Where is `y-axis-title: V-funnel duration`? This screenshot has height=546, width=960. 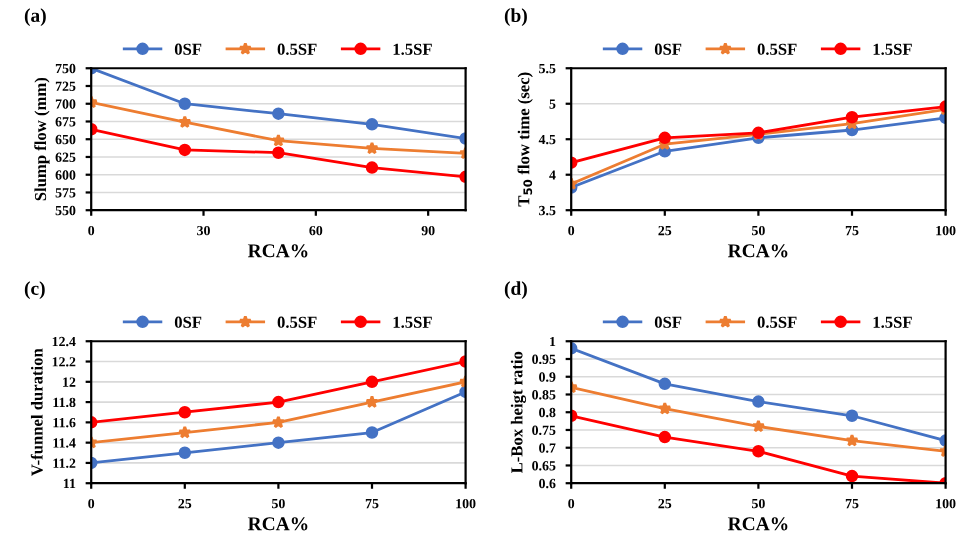
y-axis-title: V-funnel duration is located at coordinates (36, 412).